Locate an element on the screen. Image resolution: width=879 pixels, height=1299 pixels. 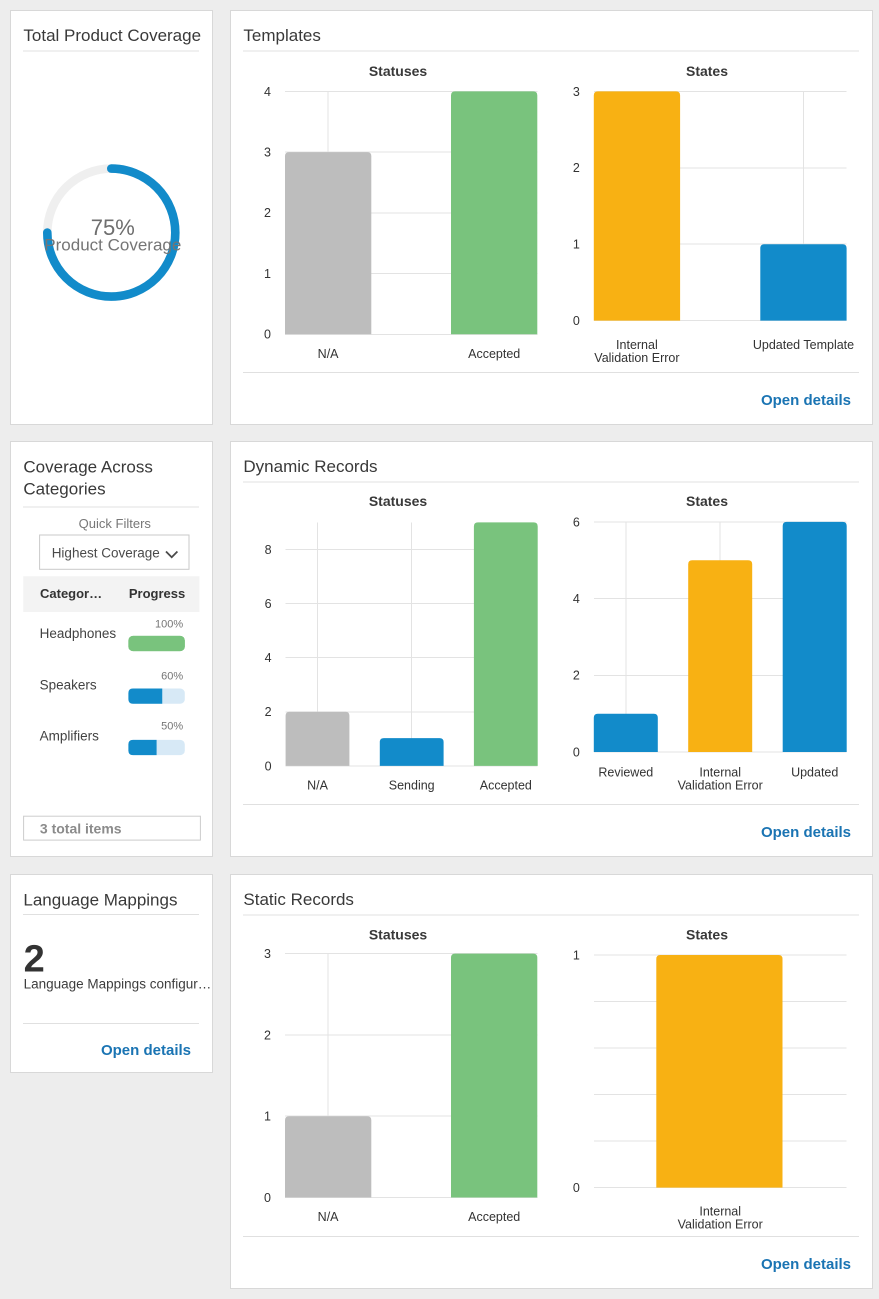
svg-text: Highest Coverage is located at coordinates (106, 553).